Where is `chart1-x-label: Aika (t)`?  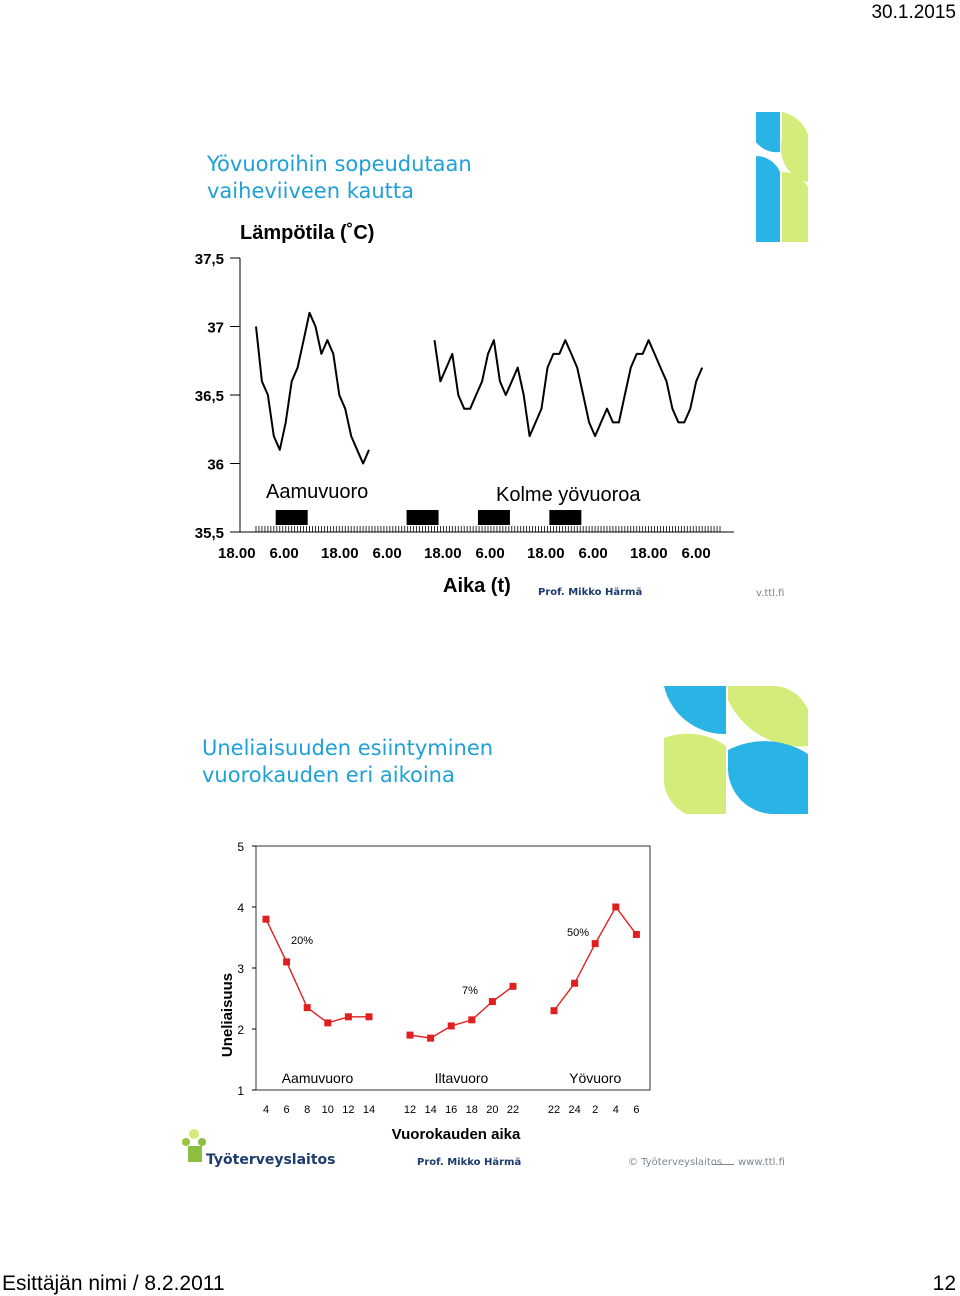 chart1-x-label: Aika (t) is located at coordinates (477, 586).